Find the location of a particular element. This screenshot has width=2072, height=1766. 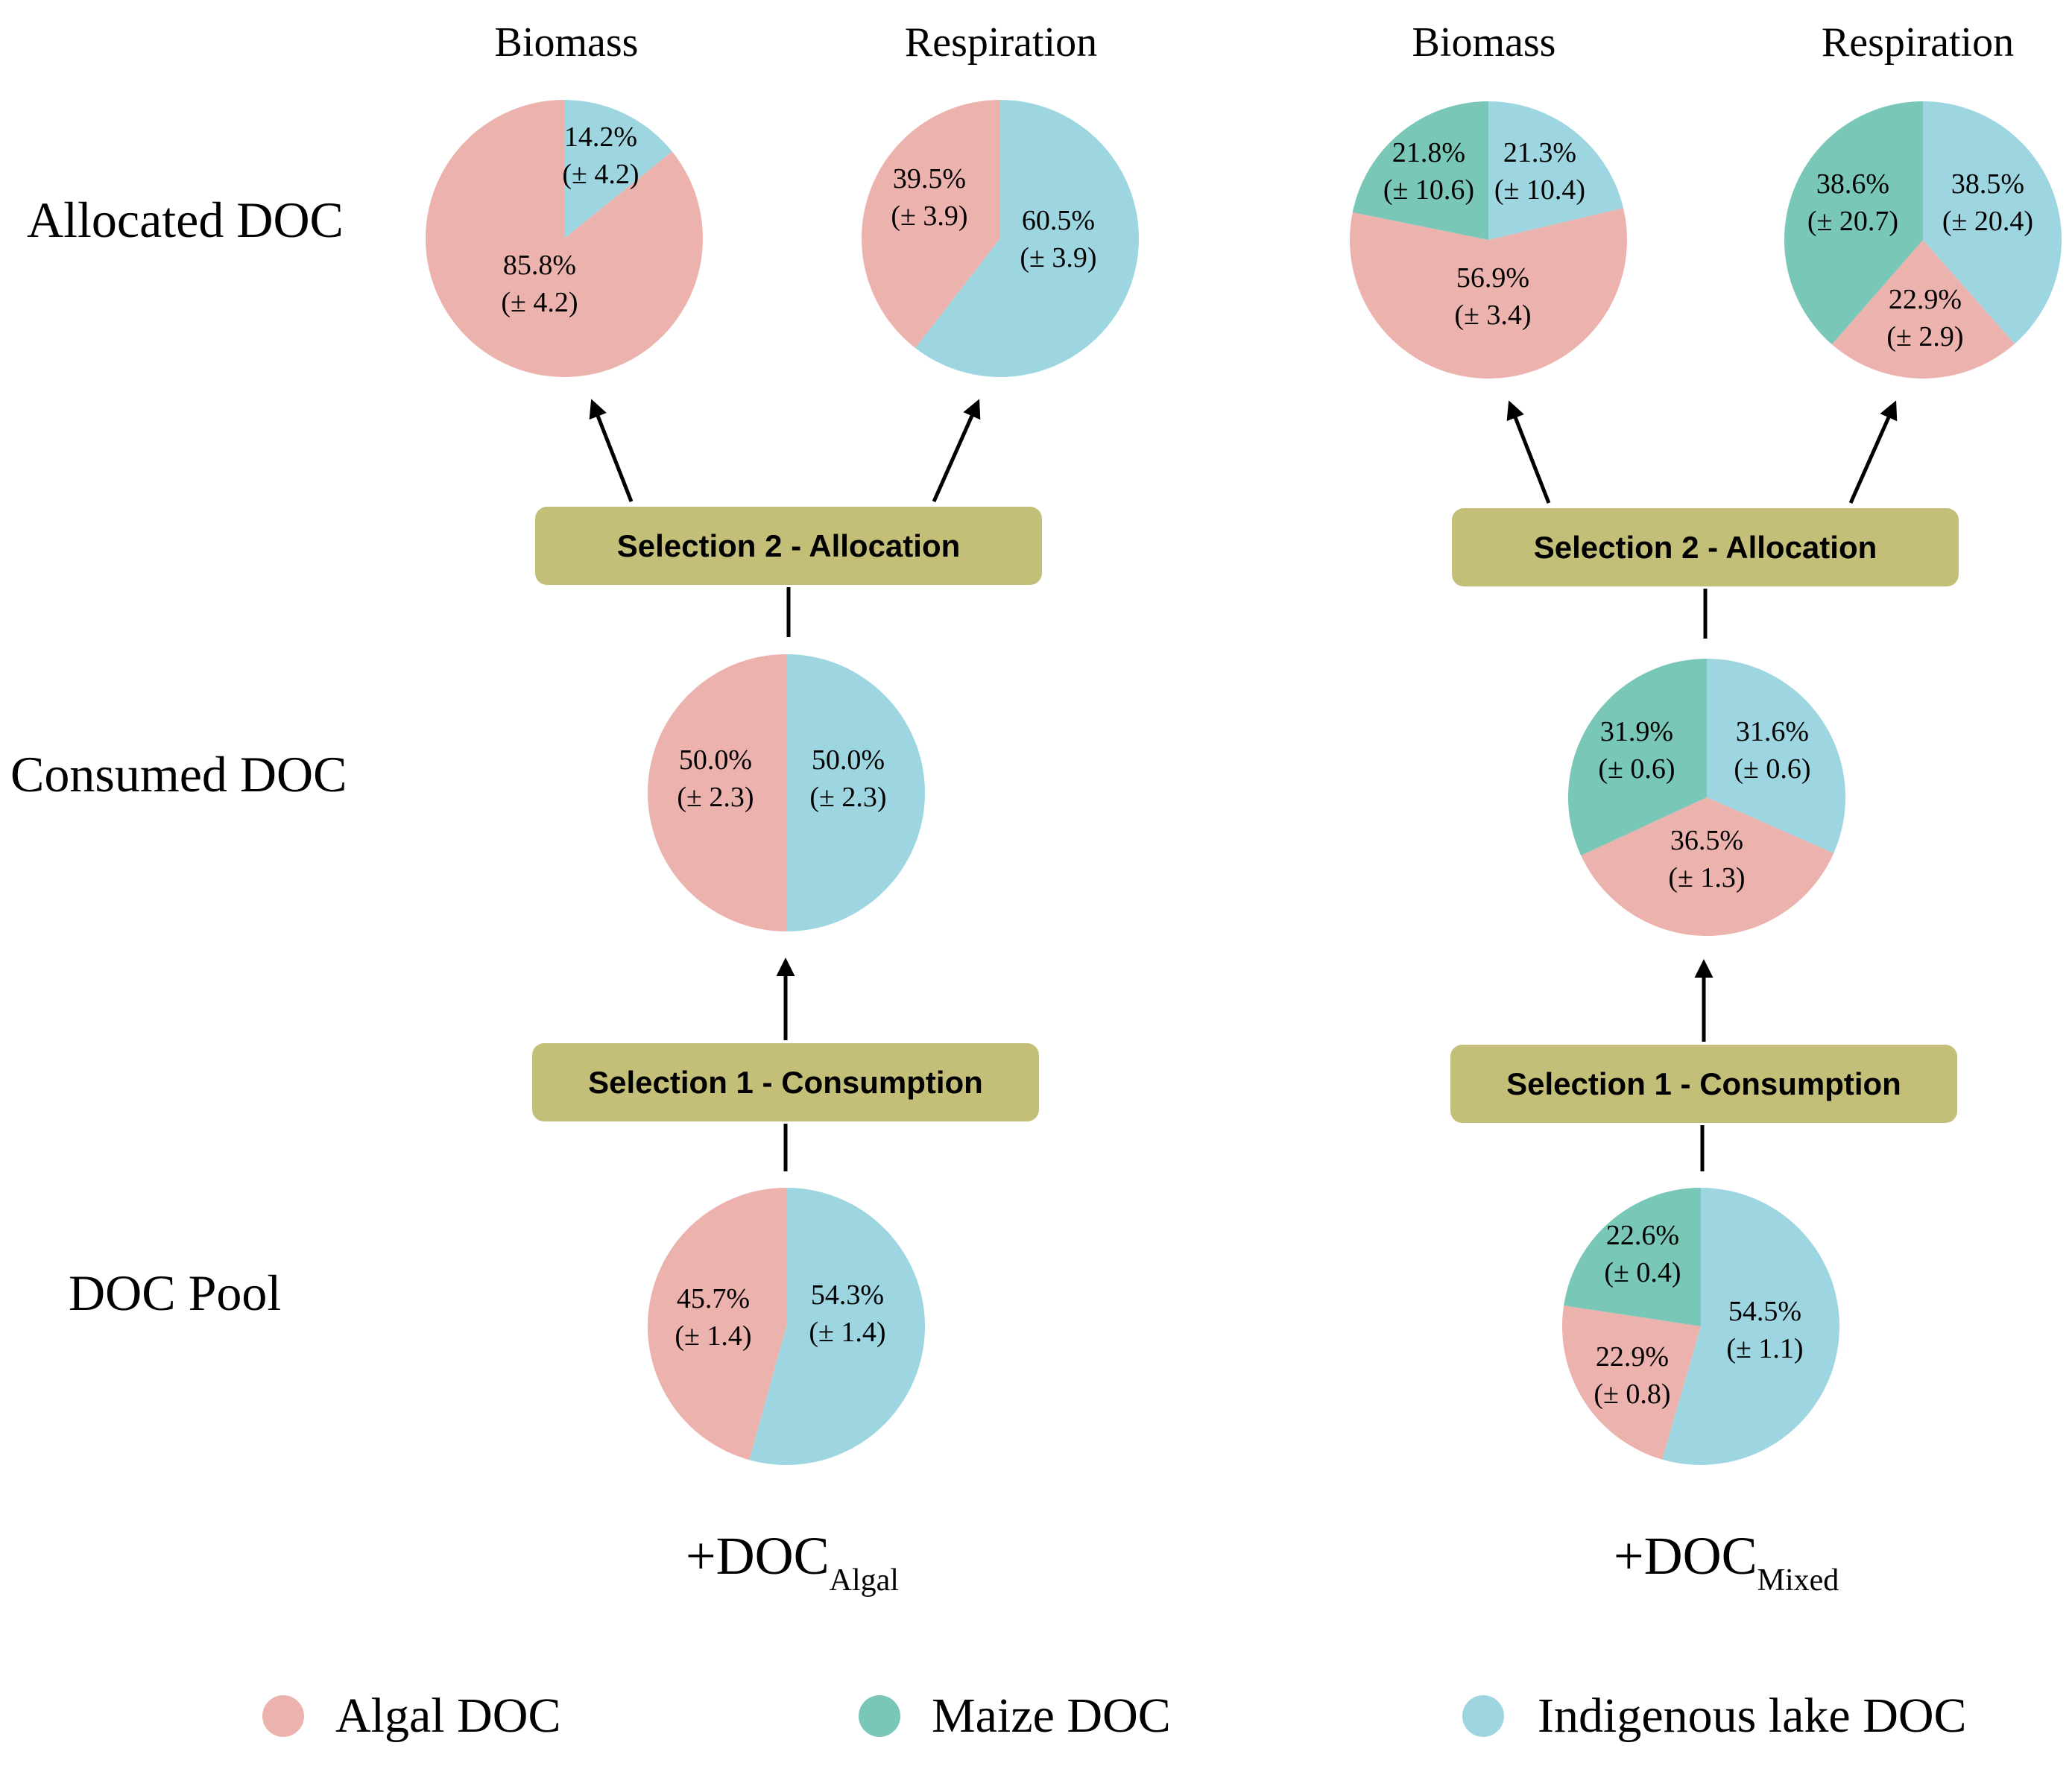

slice-label-mixed-respiration-indigenous: 38.5% is located at coordinates (1987, 184).